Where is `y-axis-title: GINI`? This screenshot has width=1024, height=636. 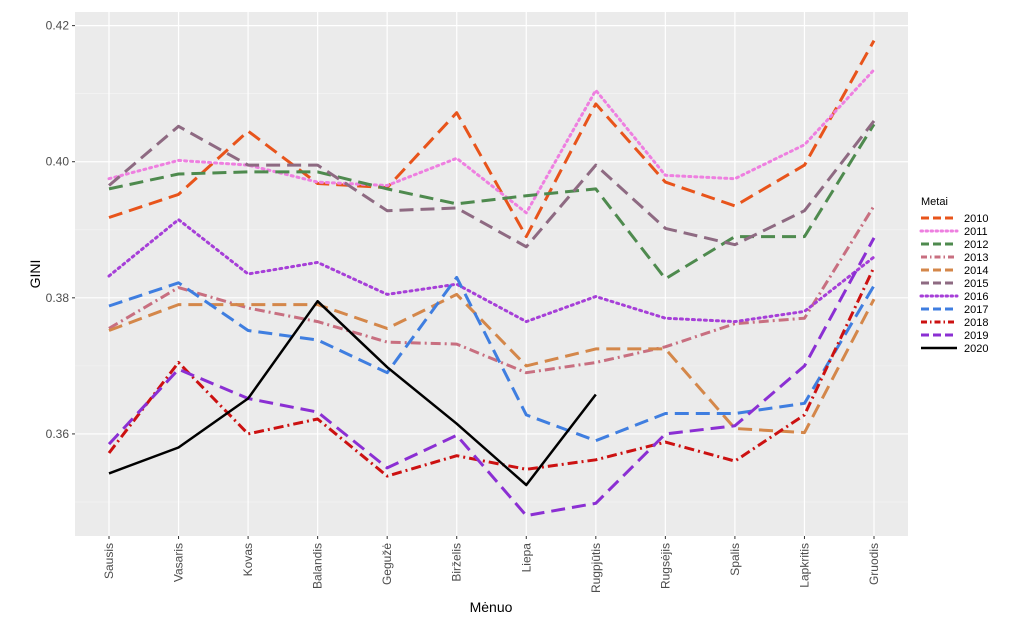 y-axis-title: GINI is located at coordinates (35, 274).